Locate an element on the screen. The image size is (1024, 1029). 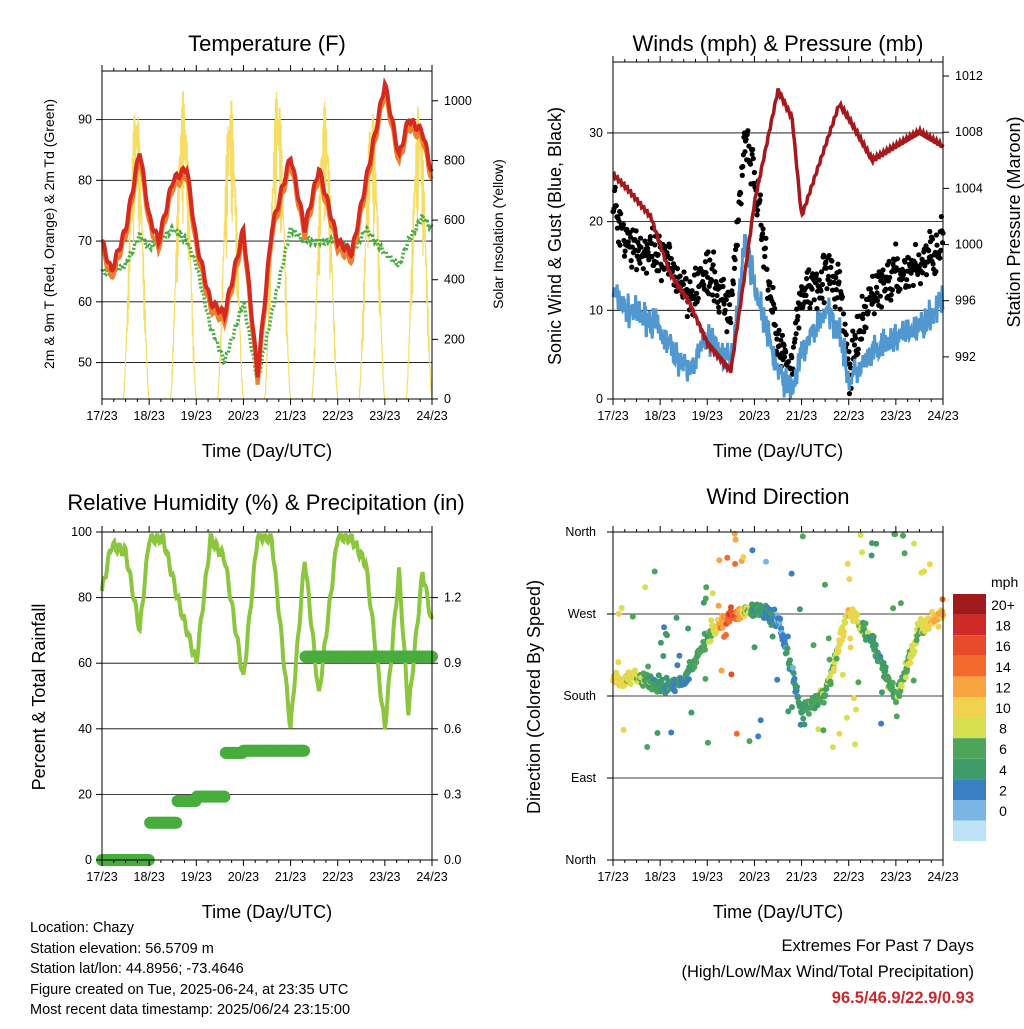
y-tick-label: 0 is located at coordinates (599, 399).